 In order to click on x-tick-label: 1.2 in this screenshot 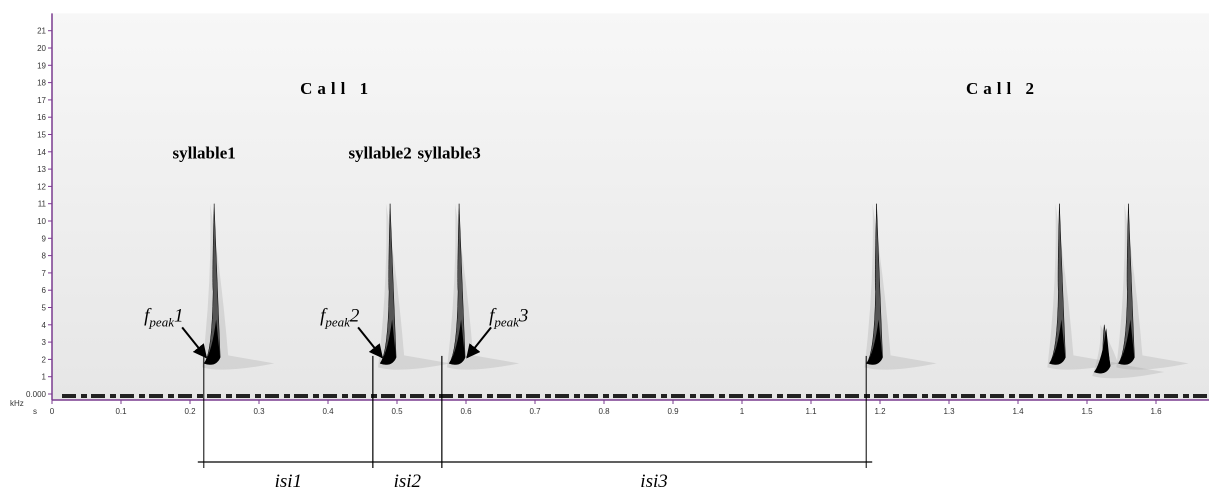, I will do `click(880, 411)`.